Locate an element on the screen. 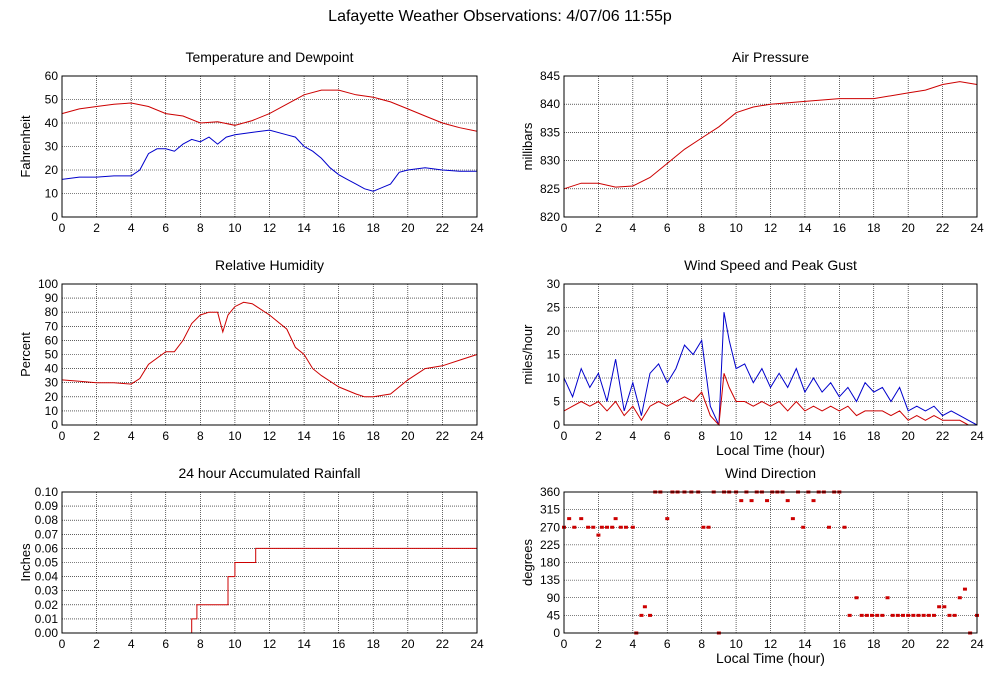 Image resolution: width=1000 pixels, height=680 pixels. y-tick-label: 15 is located at coordinates (554, 355).